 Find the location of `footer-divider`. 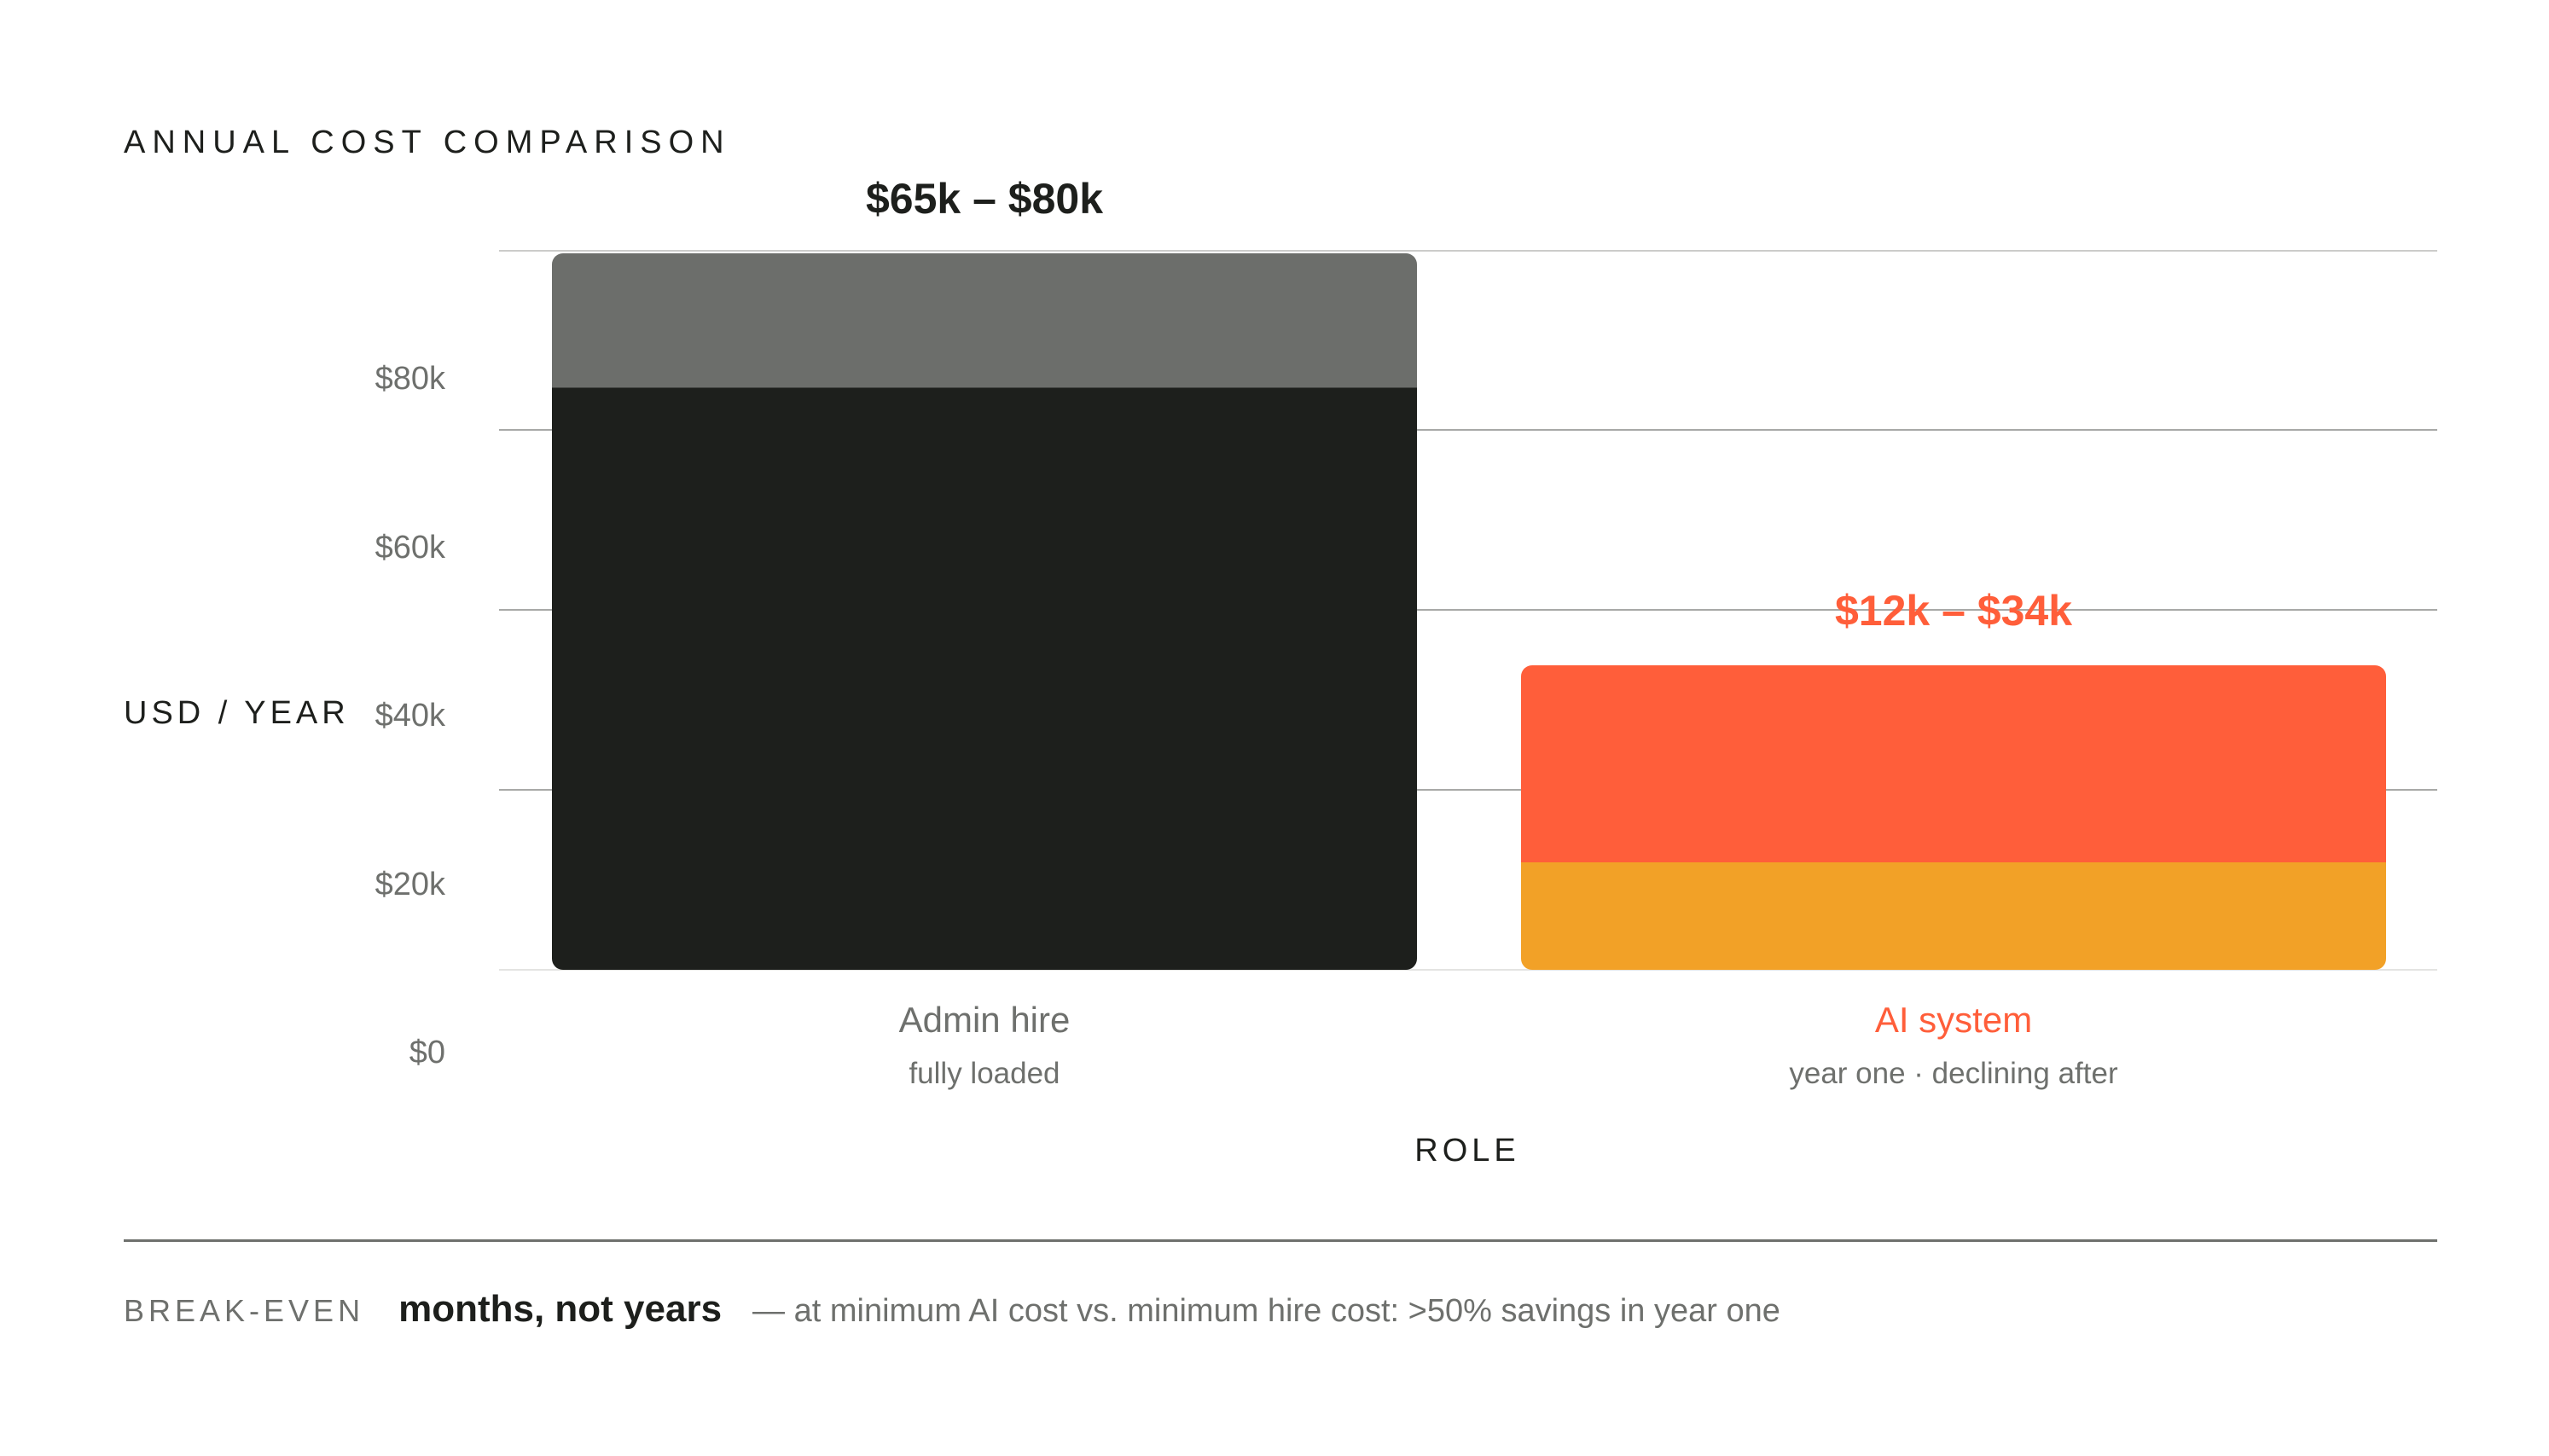

footer-divider is located at coordinates (1280, 1240).